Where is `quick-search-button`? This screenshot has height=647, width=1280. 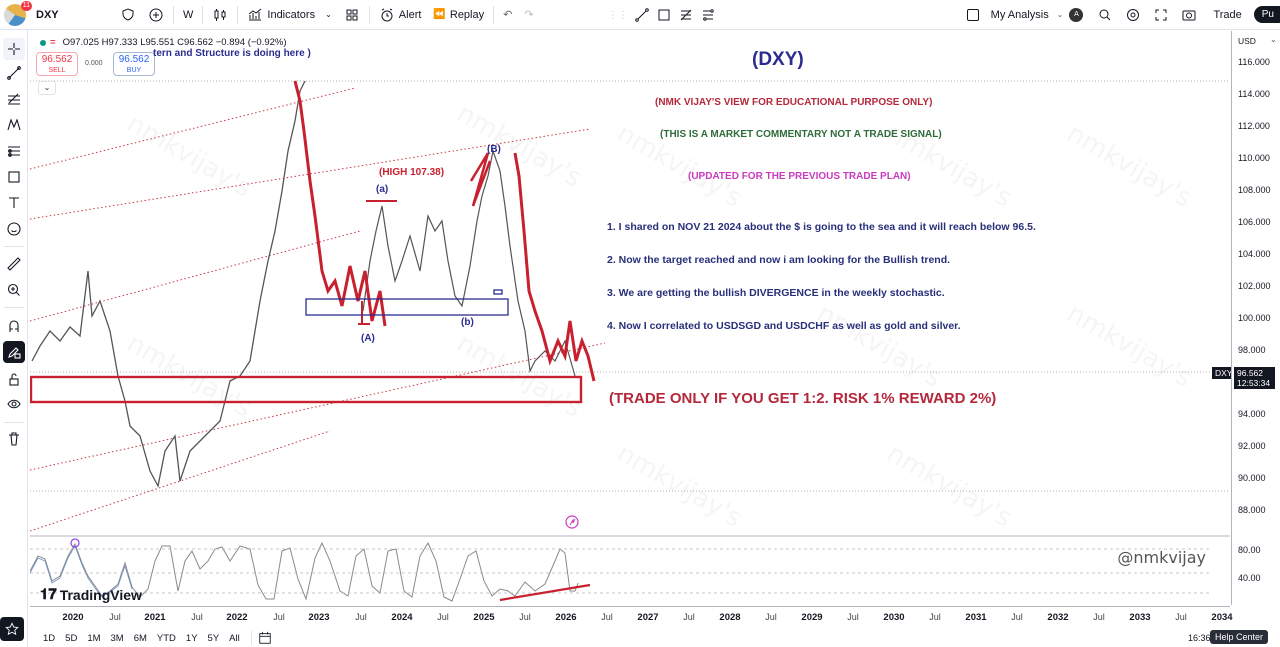 quick-search-button is located at coordinates (1105, 15).